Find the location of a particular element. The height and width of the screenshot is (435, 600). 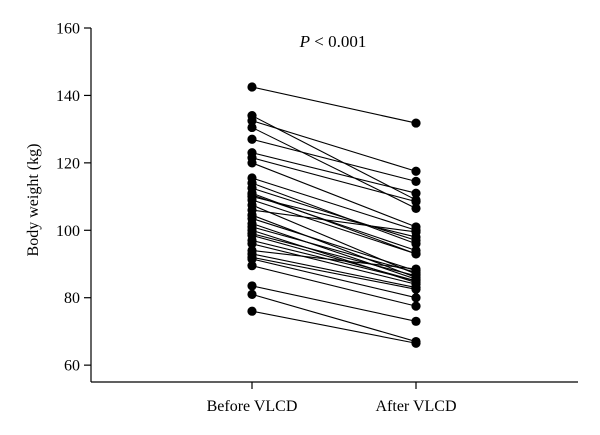

y-tick-label: 100 is located at coordinates (68, 231).